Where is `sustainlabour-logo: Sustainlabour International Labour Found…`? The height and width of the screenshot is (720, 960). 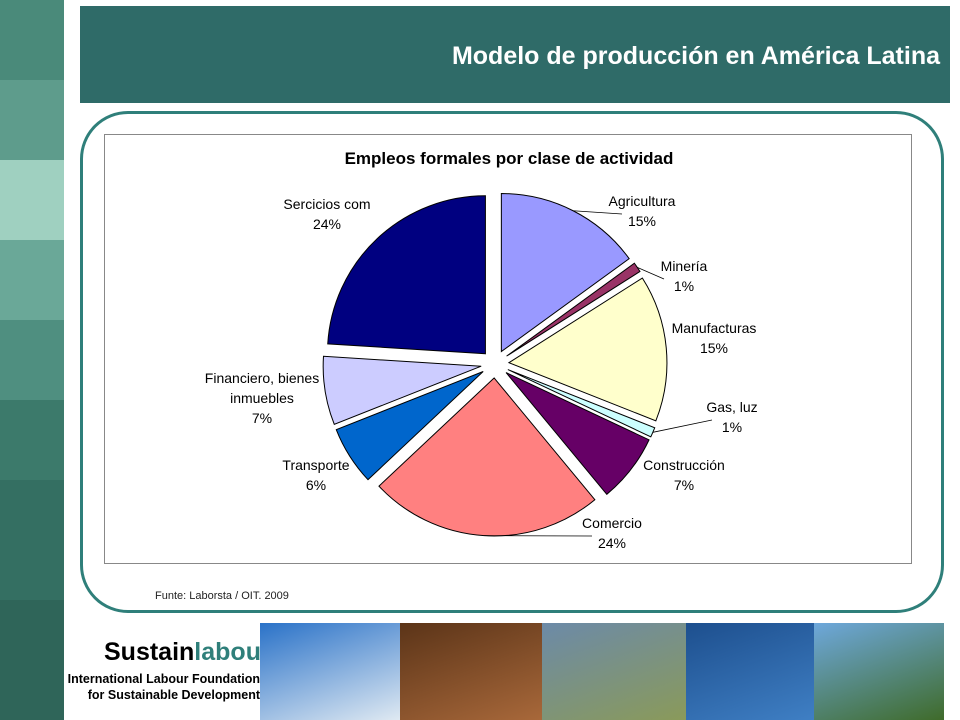 sustainlabour-logo: Sustainlabour International Labour Found… is located at coordinates (167, 677).